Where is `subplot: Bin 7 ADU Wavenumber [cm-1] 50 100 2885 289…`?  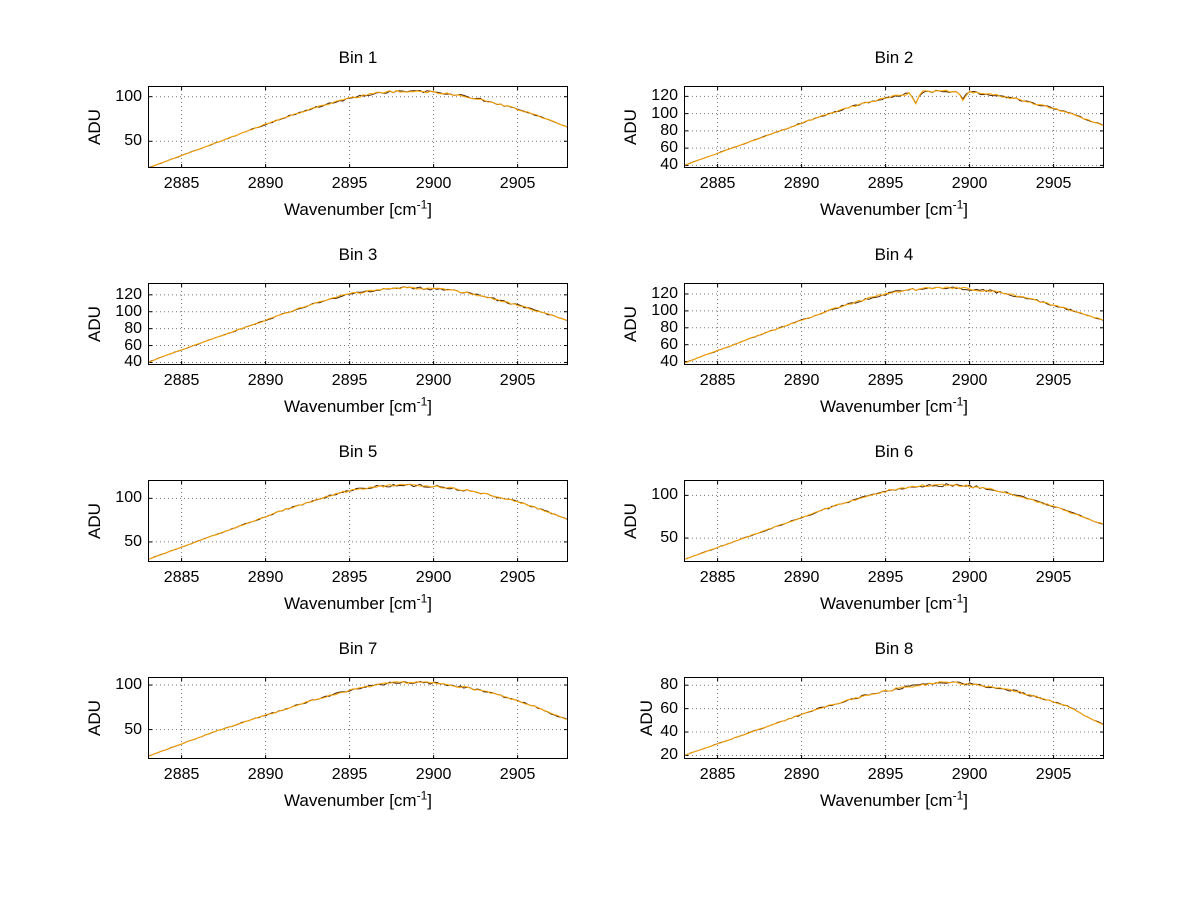 subplot: Bin 7 ADU Wavenumber [cm-1] 50 100 2885 289… is located at coordinates (343, 729).